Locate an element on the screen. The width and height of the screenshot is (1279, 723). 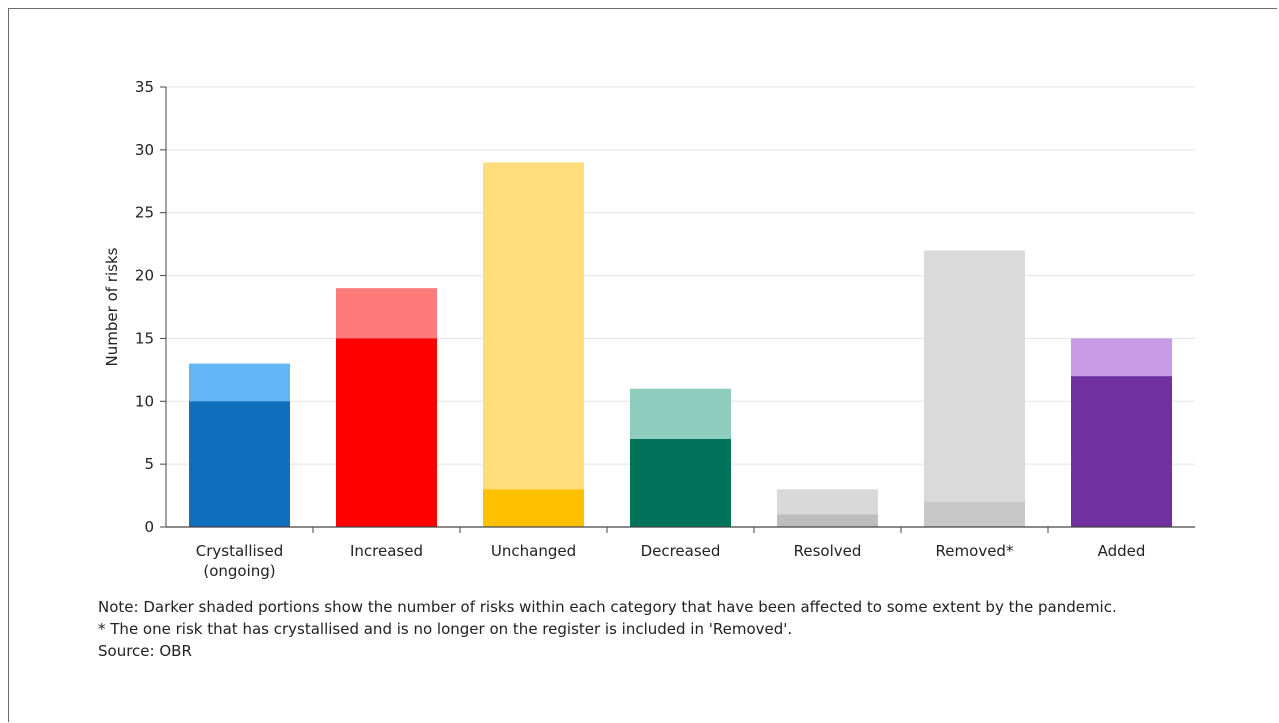
y-tick-label: 15 is located at coordinates (144, 338).